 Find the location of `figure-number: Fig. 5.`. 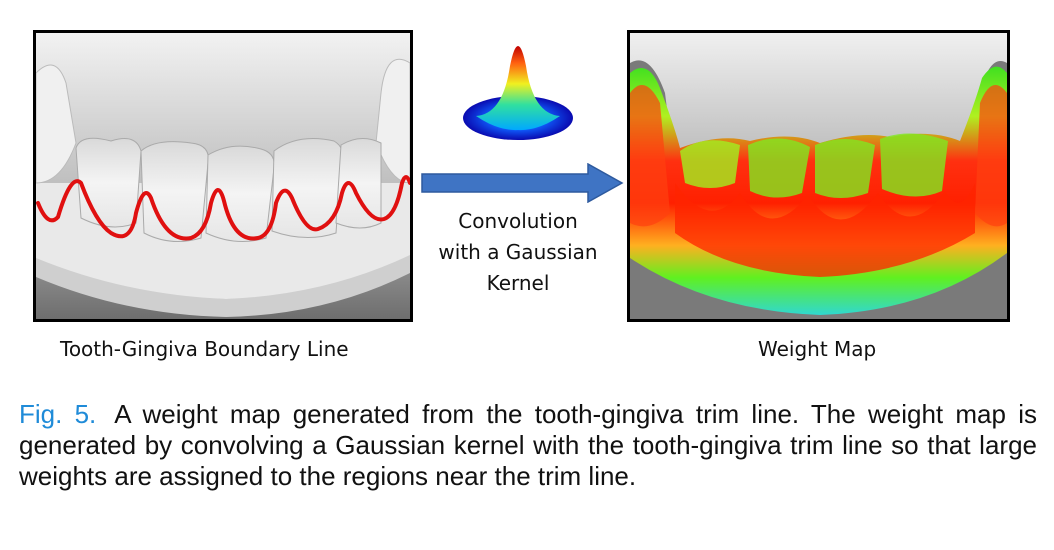

figure-number: Fig. 5. is located at coordinates (58, 414).